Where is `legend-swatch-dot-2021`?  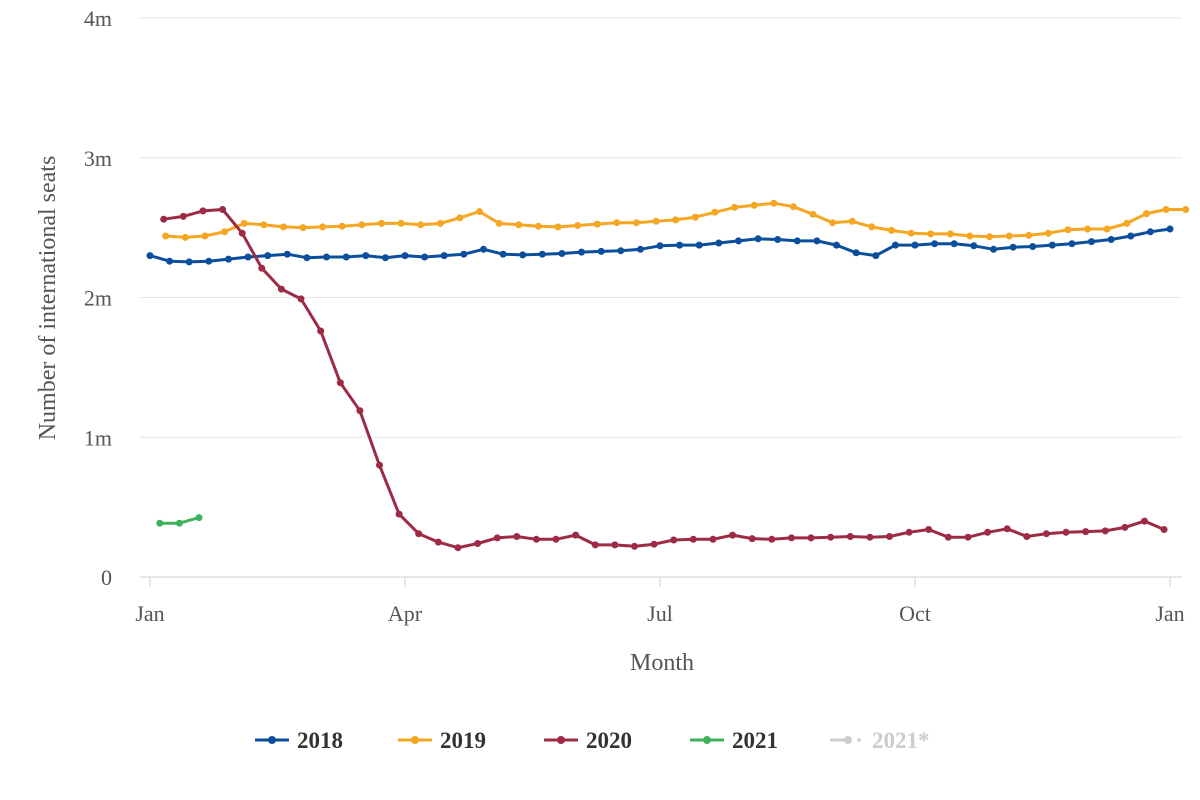
legend-swatch-dot-2021 is located at coordinates (707, 740).